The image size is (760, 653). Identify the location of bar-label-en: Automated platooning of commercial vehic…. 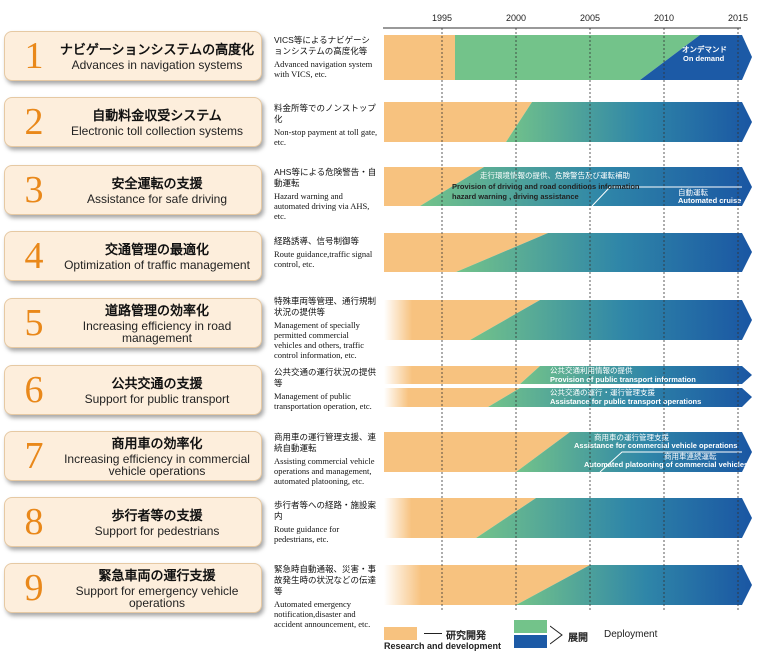
(666, 464).